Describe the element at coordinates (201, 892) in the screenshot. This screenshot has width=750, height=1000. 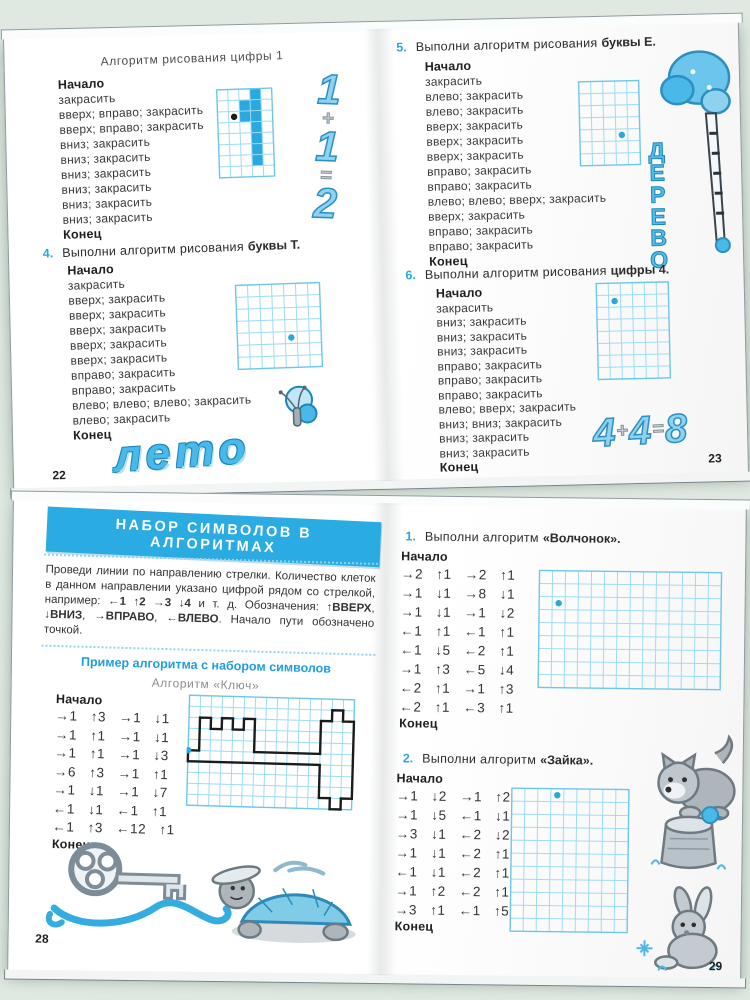
I see `key-and-turtle-illustration` at that location.